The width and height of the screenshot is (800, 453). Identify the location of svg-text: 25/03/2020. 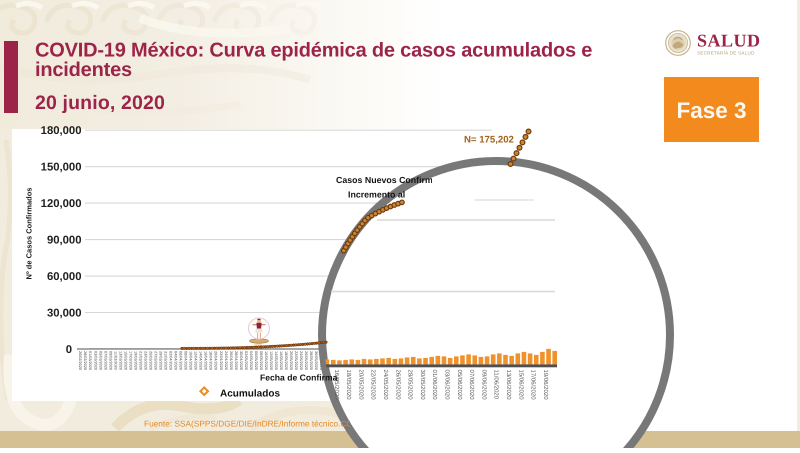
(151, 360).